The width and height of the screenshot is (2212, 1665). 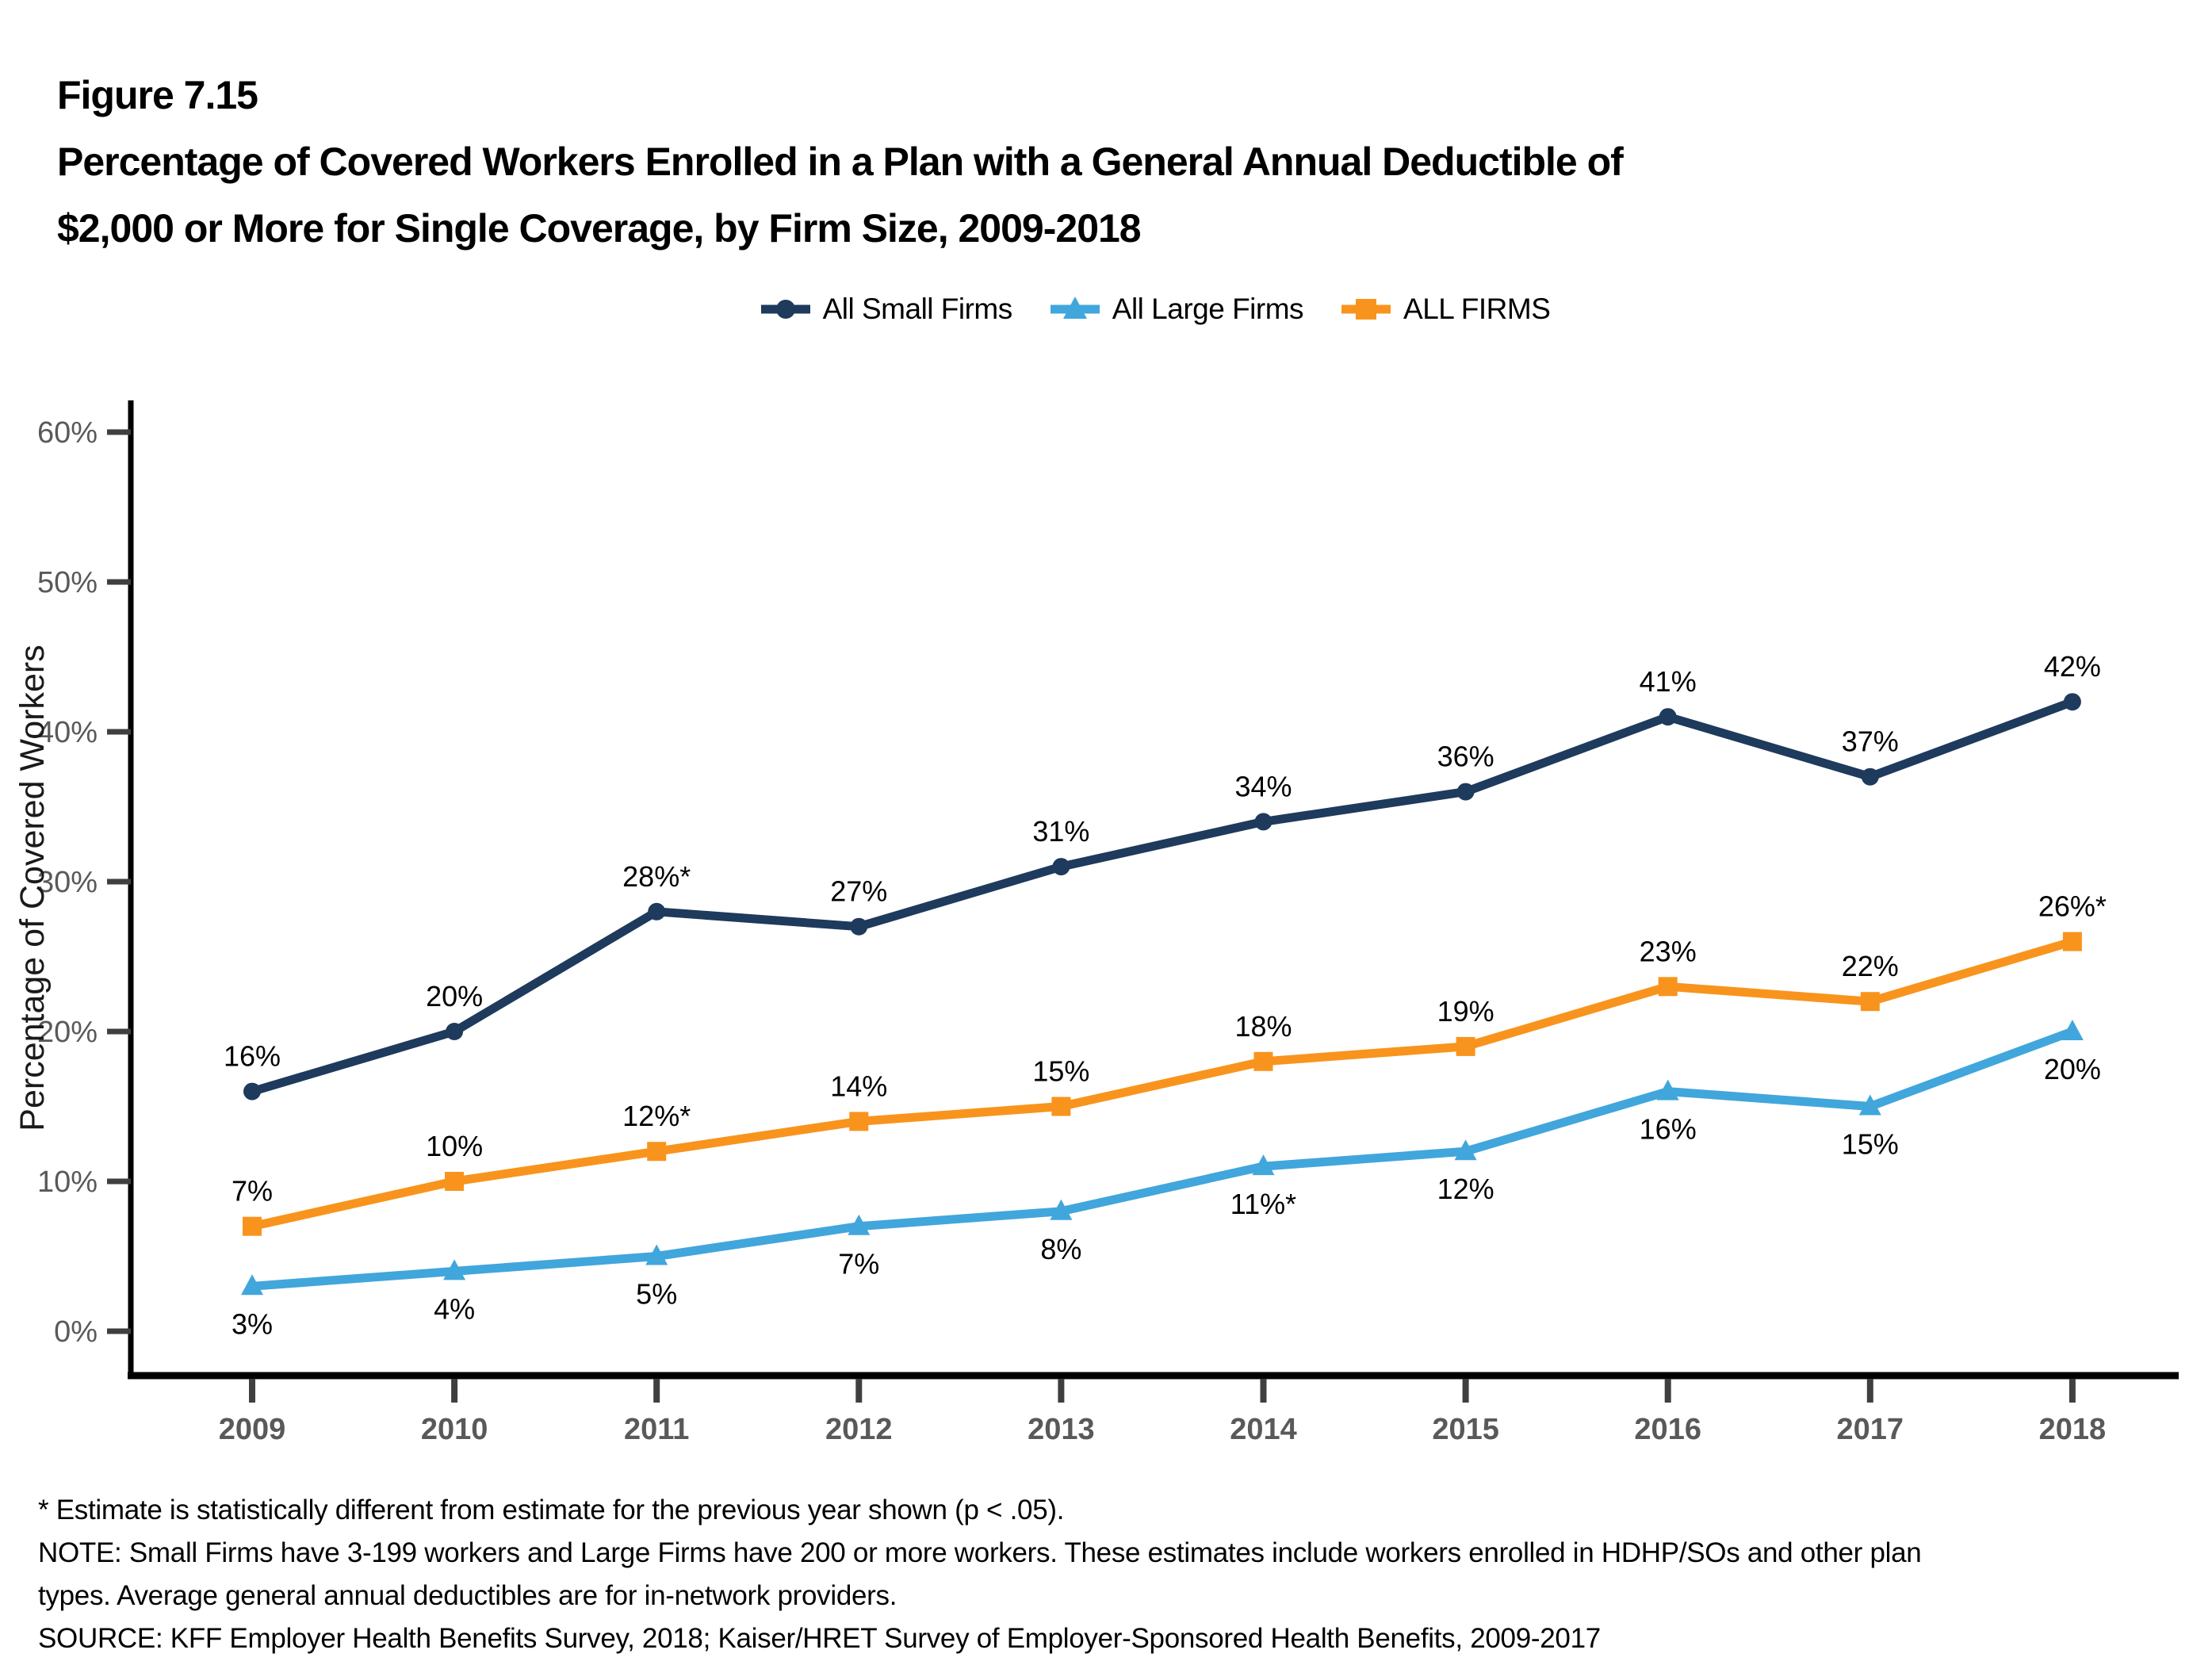 I want to click on legend: All Small Firms All Large Firms ALL FIRMS, so click(x=1155, y=309).